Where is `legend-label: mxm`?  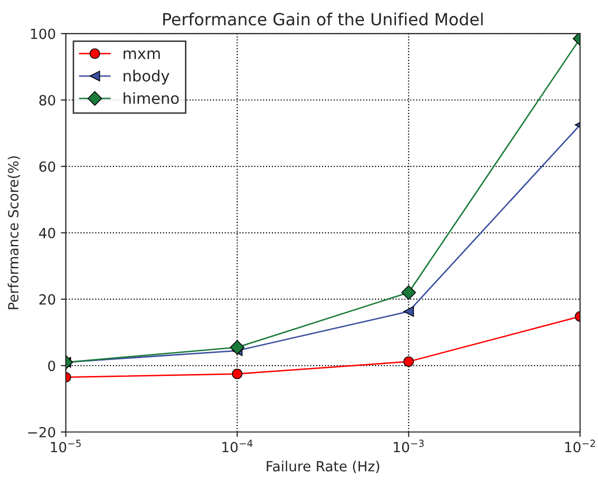
legend-label: mxm is located at coordinates (142, 54).